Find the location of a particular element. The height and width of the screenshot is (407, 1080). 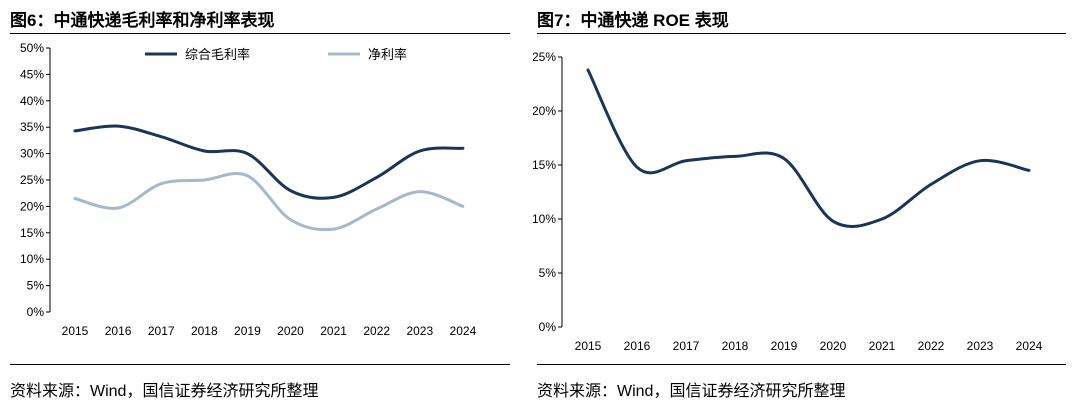

fig6-y-tick-label: 15% is located at coordinates (32, 233).